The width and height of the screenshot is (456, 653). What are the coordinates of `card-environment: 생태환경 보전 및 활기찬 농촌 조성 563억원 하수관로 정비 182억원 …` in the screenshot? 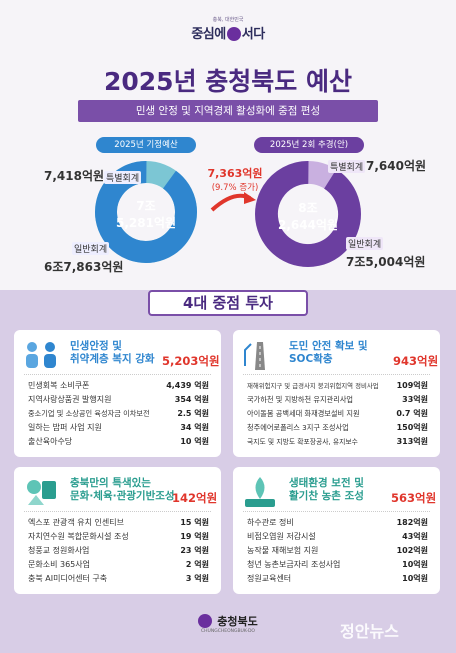 It's located at (336, 530).